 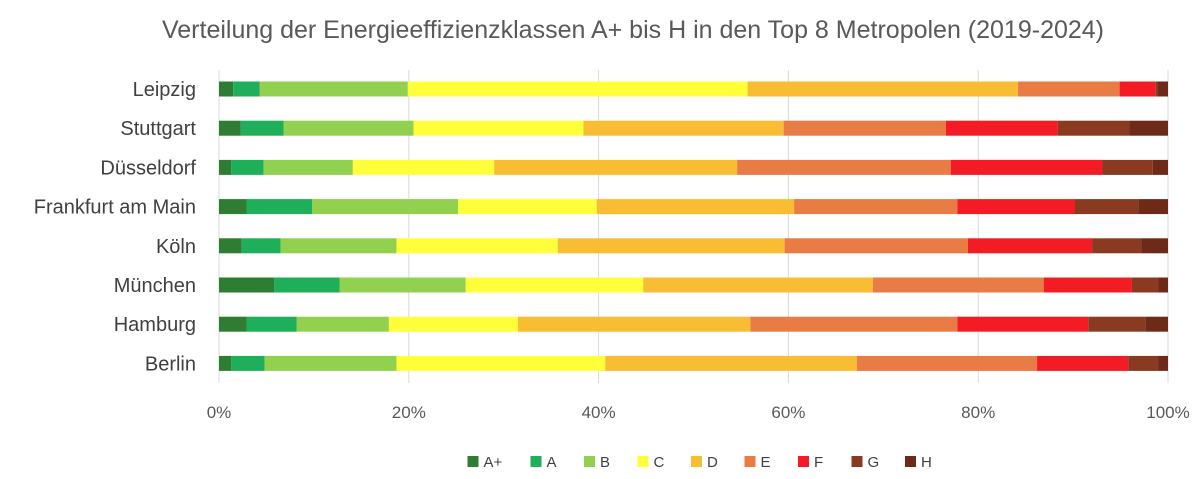 I want to click on x-tick-label: 60%, so click(x=788, y=412).